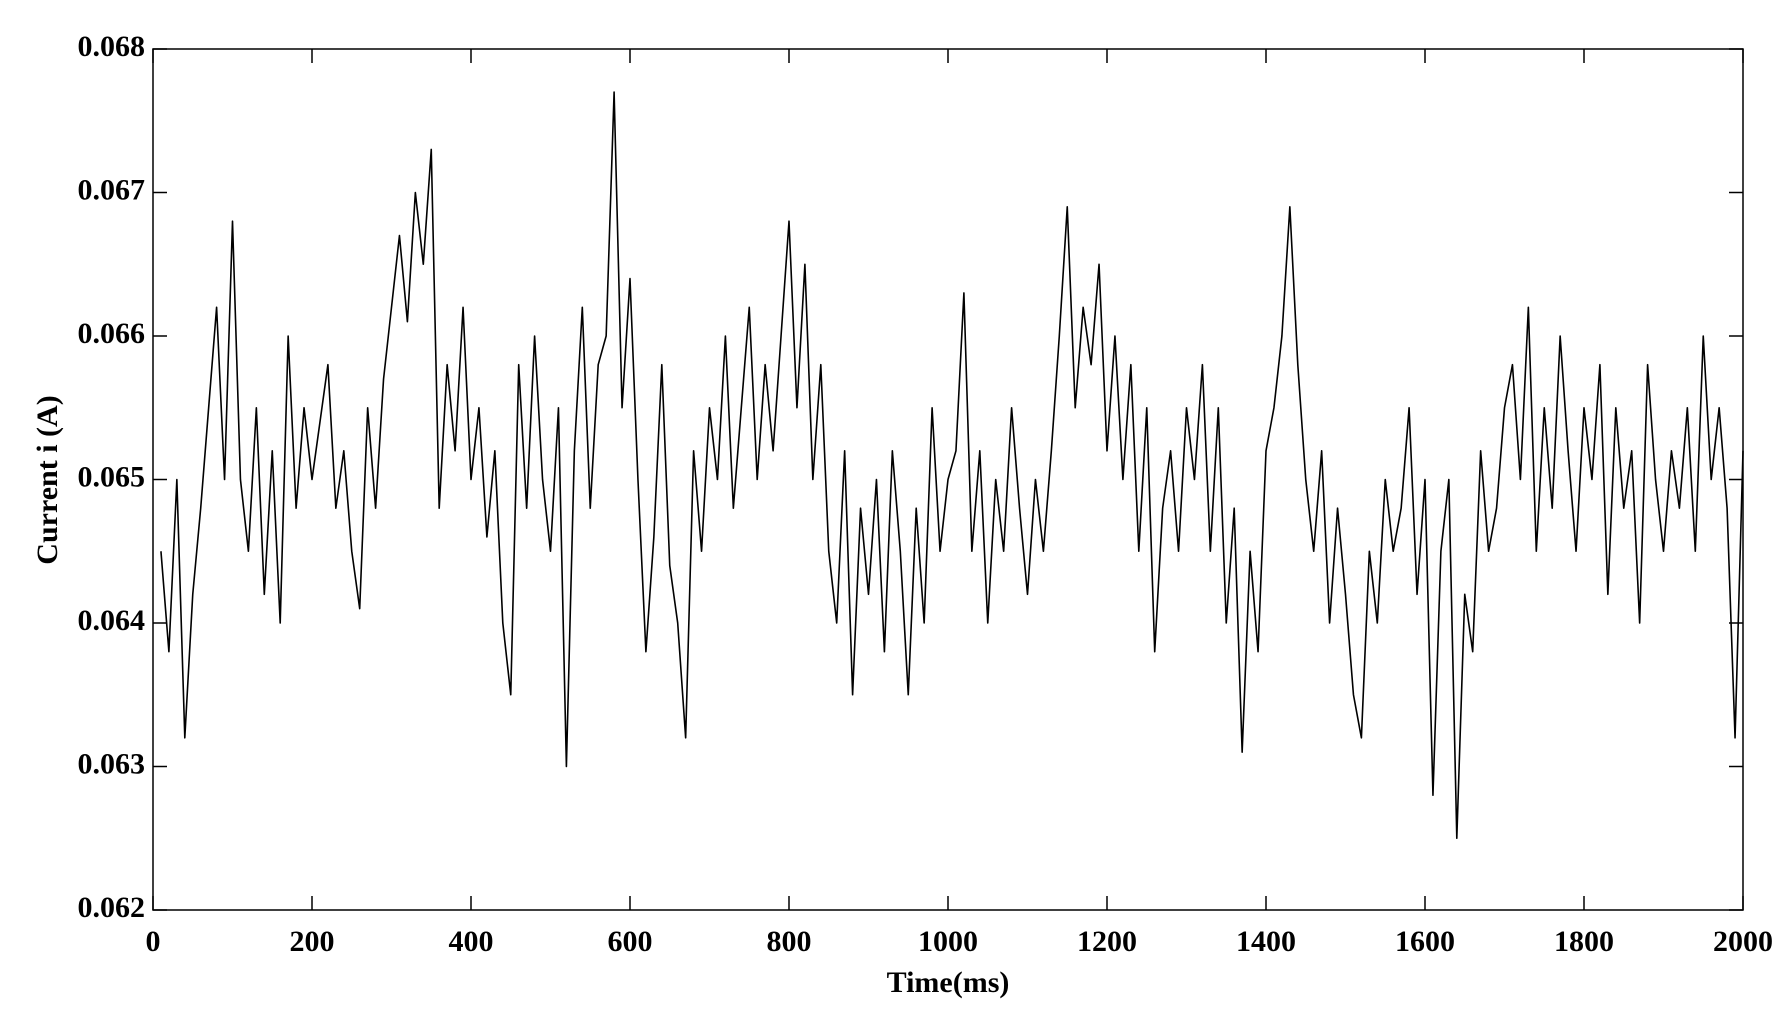 This screenshot has height=1026, width=1791. What do you see at coordinates (112, 620) in the screenshot?
I see `y-tick-label: 0.064` at bounding box center [112, 620].